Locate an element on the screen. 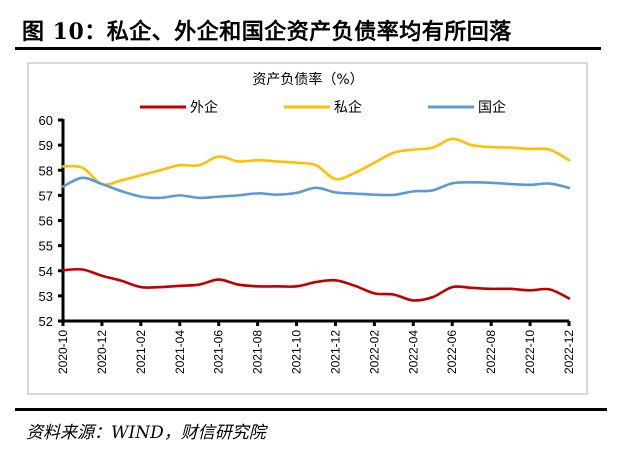 The image size is (620, 455). legend-label: 外企 is located at coordinates (204, 107).